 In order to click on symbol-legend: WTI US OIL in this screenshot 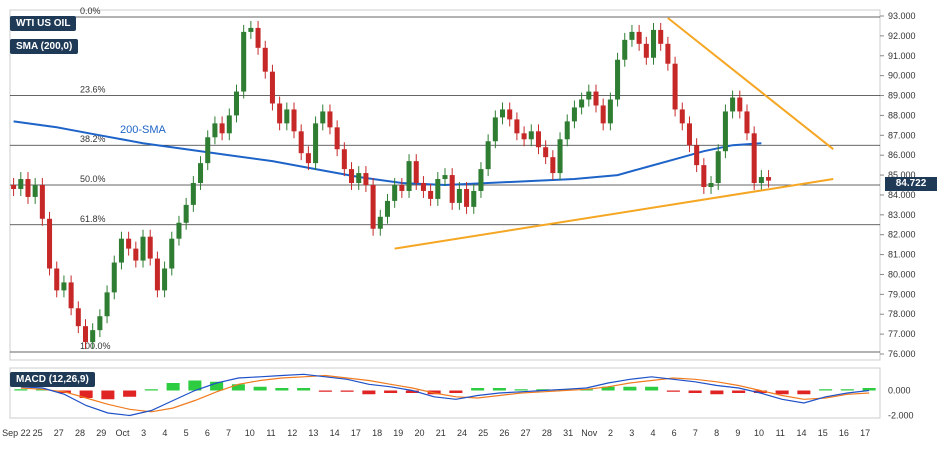, I will do `click(43, 23)`.